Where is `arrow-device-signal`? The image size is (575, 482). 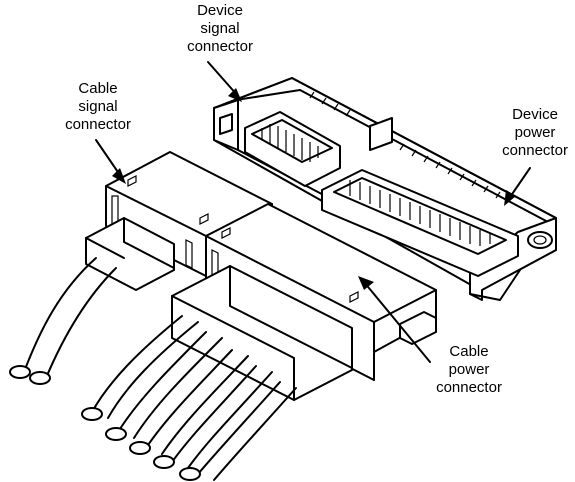
arrow-device-signal is located at coordinates (224, 81).